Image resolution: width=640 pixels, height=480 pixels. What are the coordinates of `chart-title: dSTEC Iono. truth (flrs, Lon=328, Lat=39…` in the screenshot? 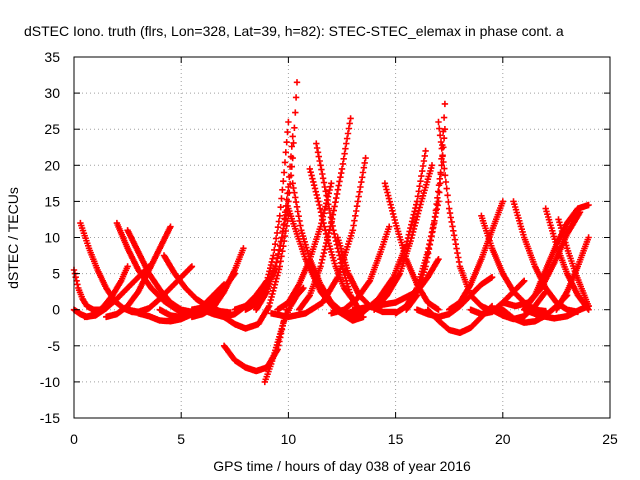 It's located at (294, 31).